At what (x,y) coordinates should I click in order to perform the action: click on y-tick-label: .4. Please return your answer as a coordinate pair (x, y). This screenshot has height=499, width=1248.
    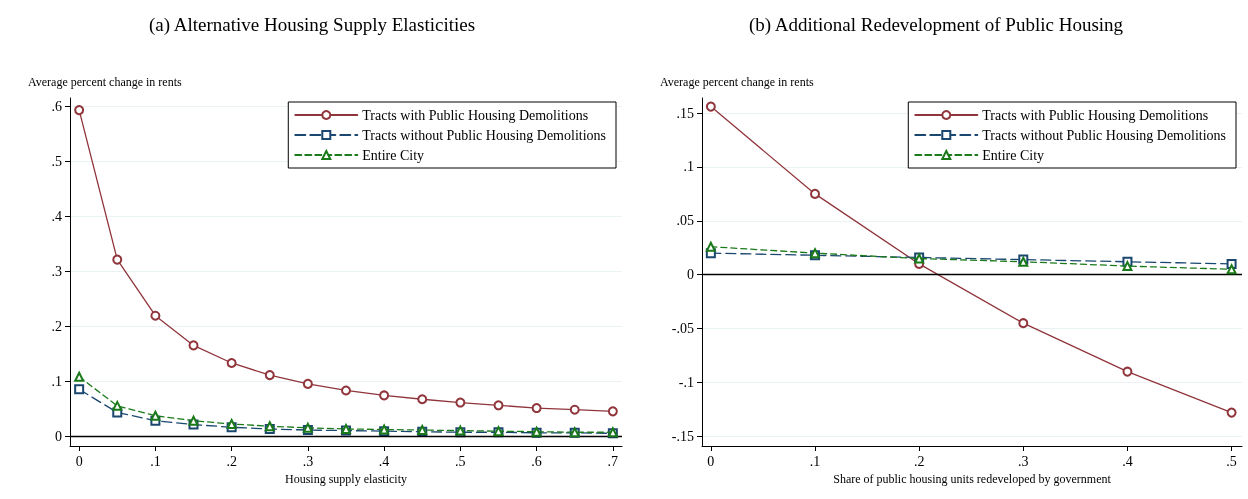
    Looking at the image, I should click on (56, 216).